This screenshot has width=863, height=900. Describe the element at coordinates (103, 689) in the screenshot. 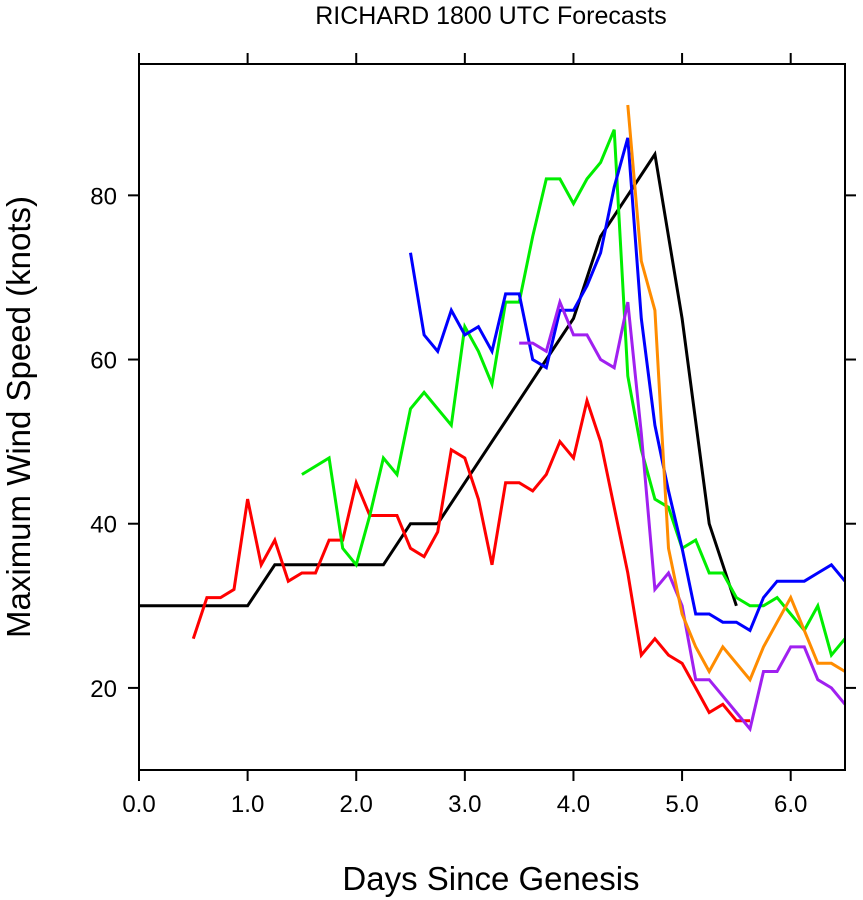

I see `y-tick-label: 20` at that location.